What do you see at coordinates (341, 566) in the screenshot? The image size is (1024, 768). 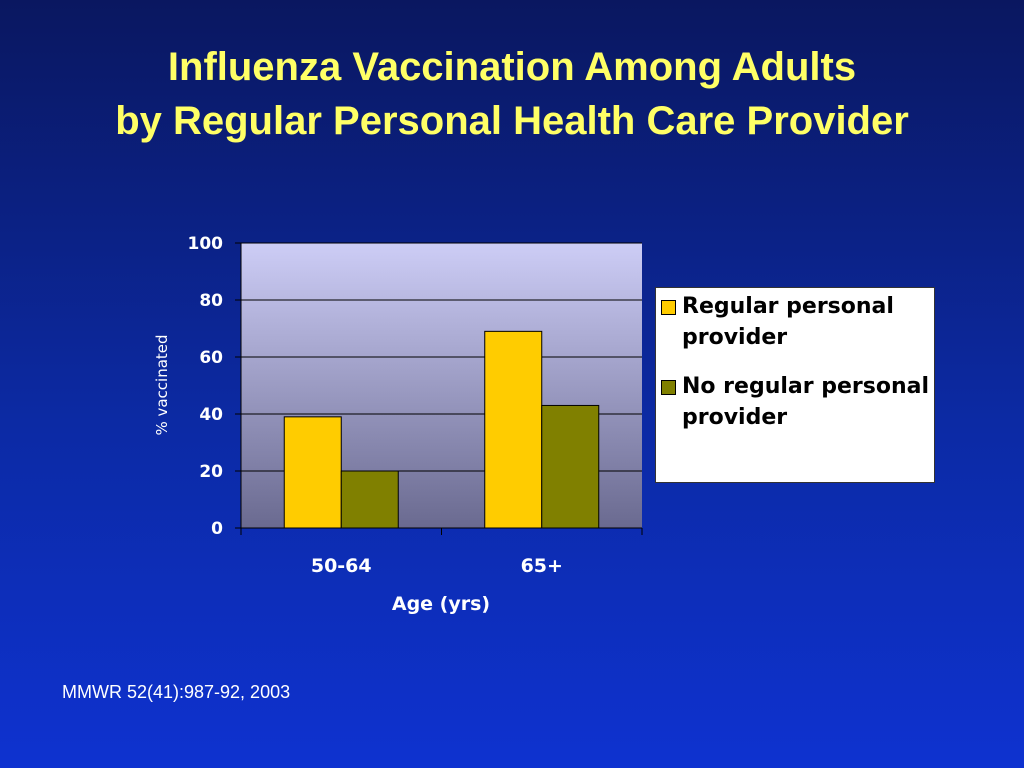 I see `x-category-label: 50-64` at bounding box center [341, 566].